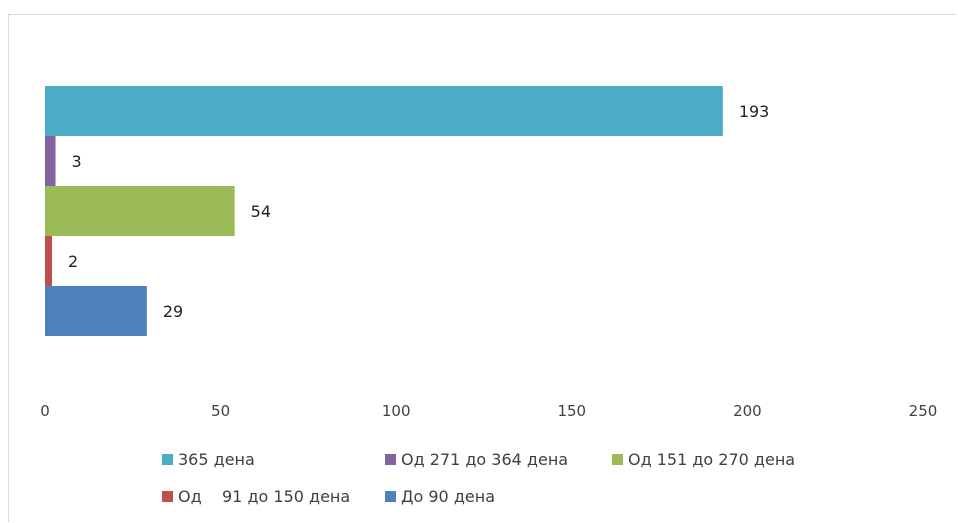 The image size is (958, 523). I want to click on x-tick-label-0: 0, so click(45, 411).